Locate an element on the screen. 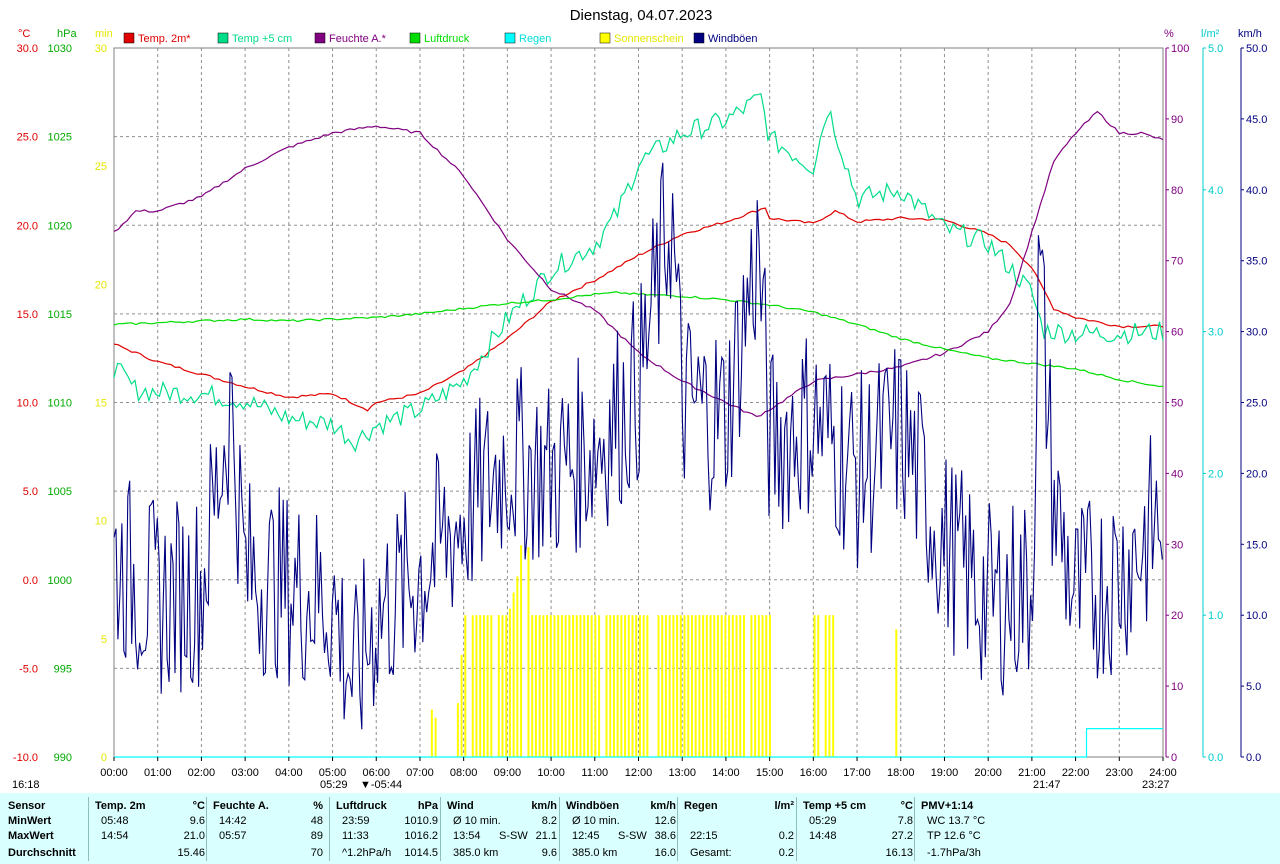 The image size is (1280, 864). temp-axis-tick-label: 15.0 is located at coordinates (27, 315).